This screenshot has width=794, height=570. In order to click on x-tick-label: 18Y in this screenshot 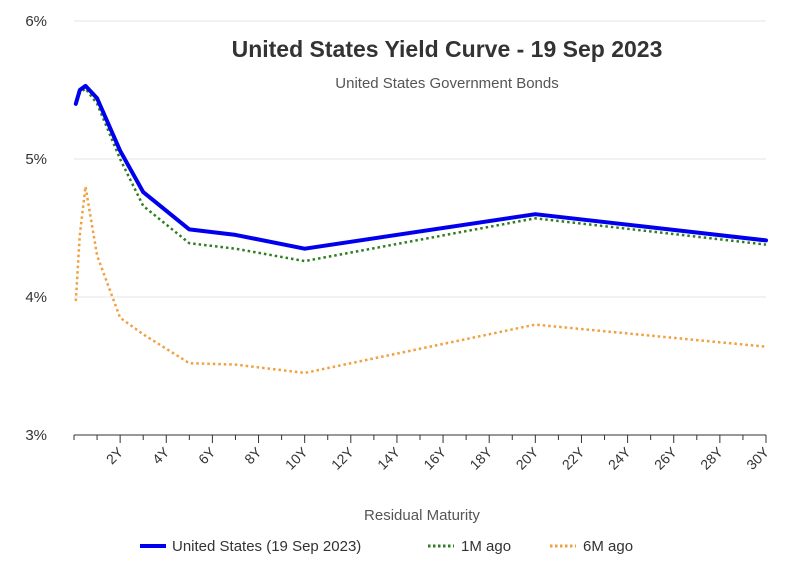, I will do `click(480, 457)`.